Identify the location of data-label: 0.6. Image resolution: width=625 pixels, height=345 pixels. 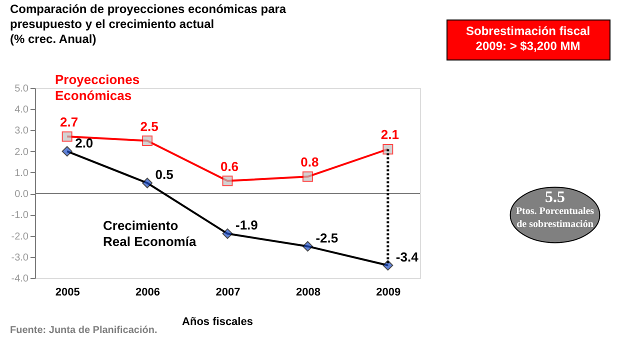
(229, 166).